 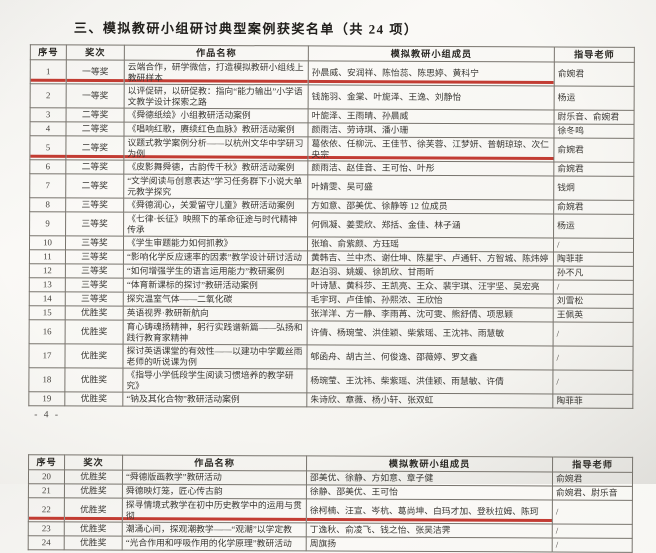 I want to click on cell-members: 张瑜、俞紫颜、方珏瑶, so click(x=430, y=244).